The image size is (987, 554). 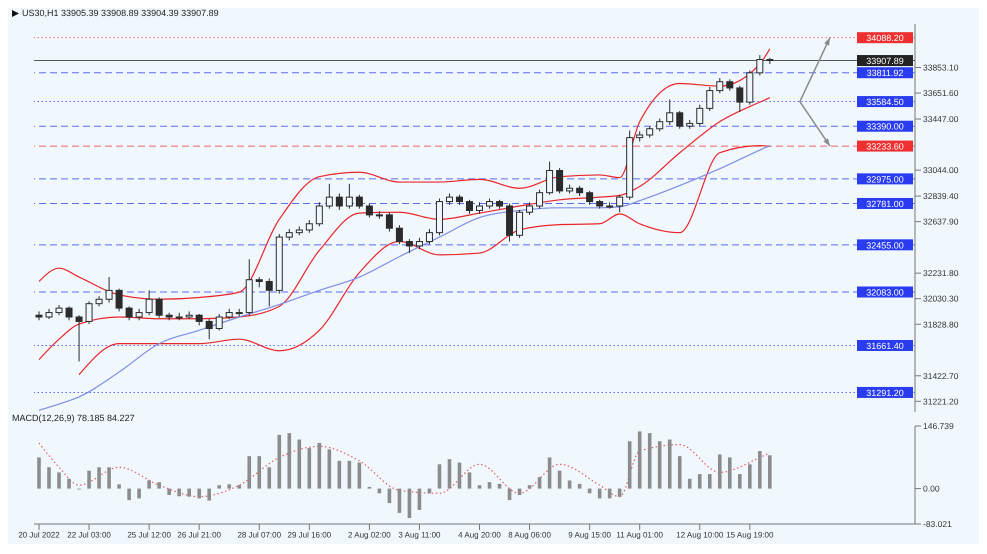 What do you see at coordinates (885, 38) in the screenshot?
I see `ref-line-label: 34088.20` at bounding box center [885, 38].